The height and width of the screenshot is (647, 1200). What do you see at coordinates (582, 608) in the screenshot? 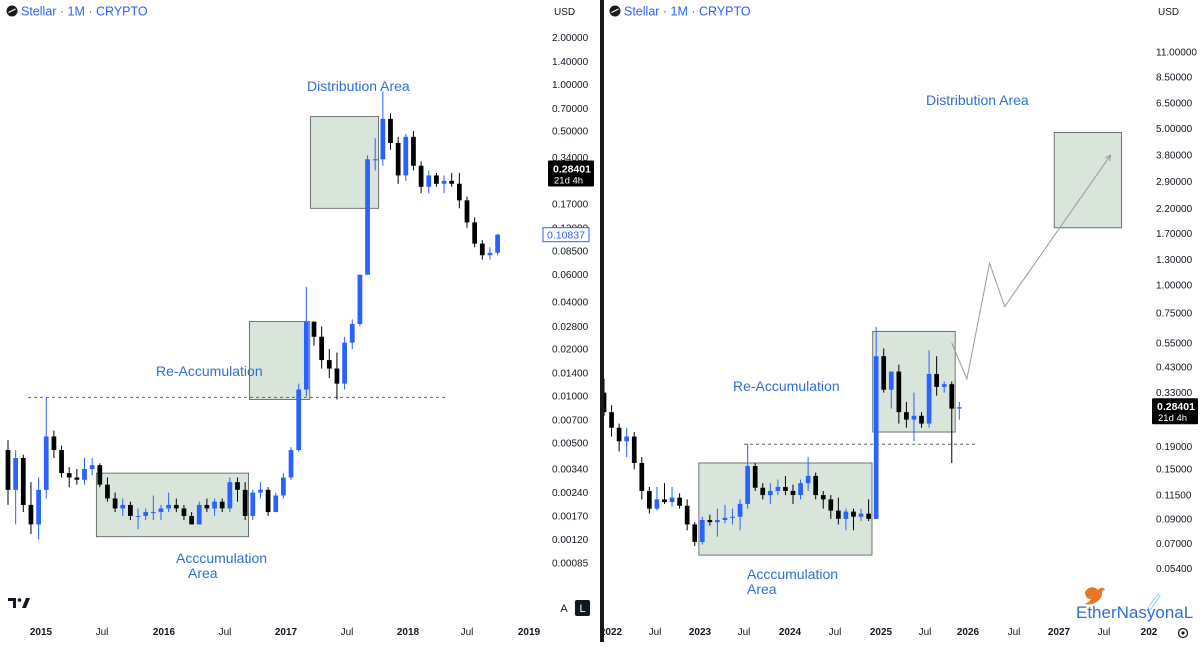
I see `scale-log-button: L` at bounding box center [582, 608].